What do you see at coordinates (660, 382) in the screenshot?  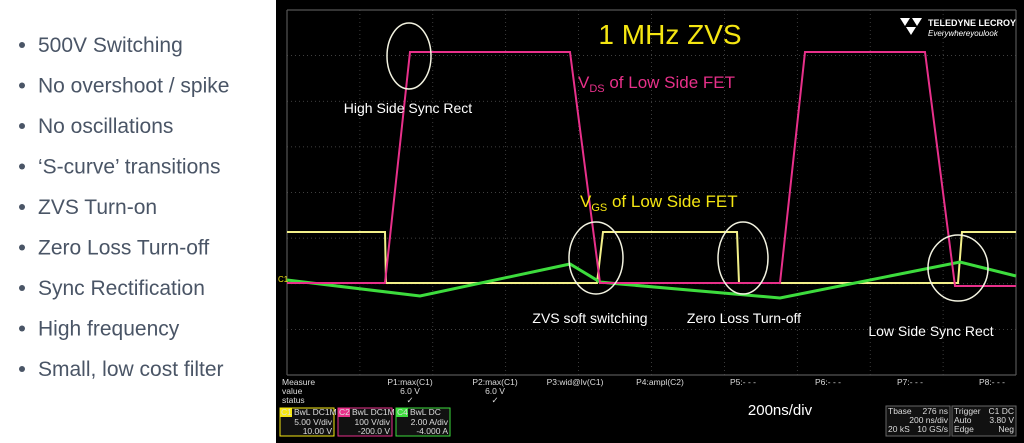 I see `measure-name: P4:ampl(C2)` at bounding box center [660, 382].